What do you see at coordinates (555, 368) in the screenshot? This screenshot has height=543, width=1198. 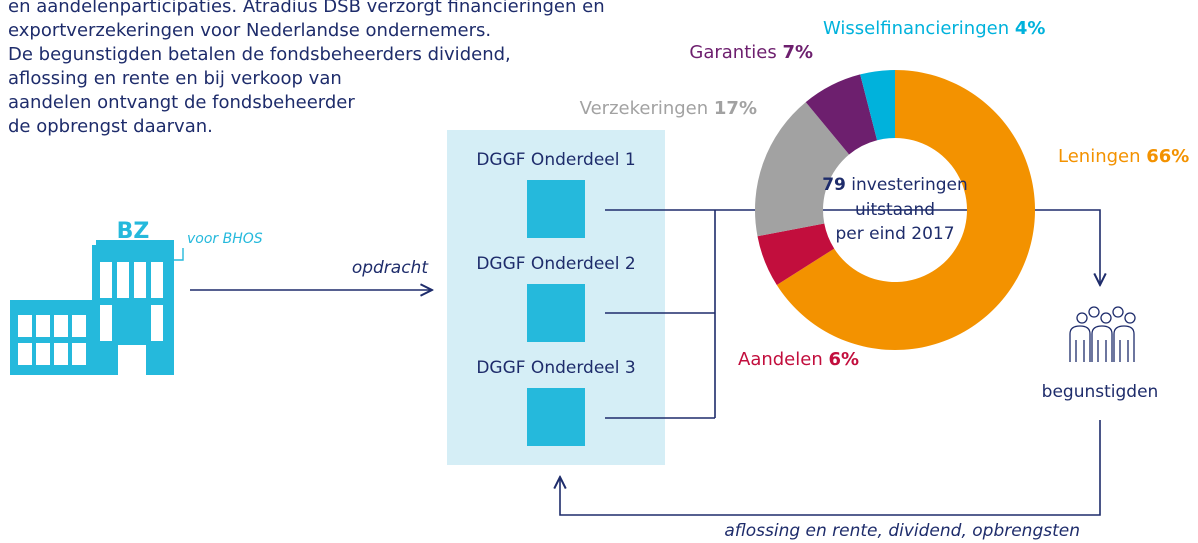 I see `part-label: DGGF Onderdeel 3` at bounding box center [555, 368].